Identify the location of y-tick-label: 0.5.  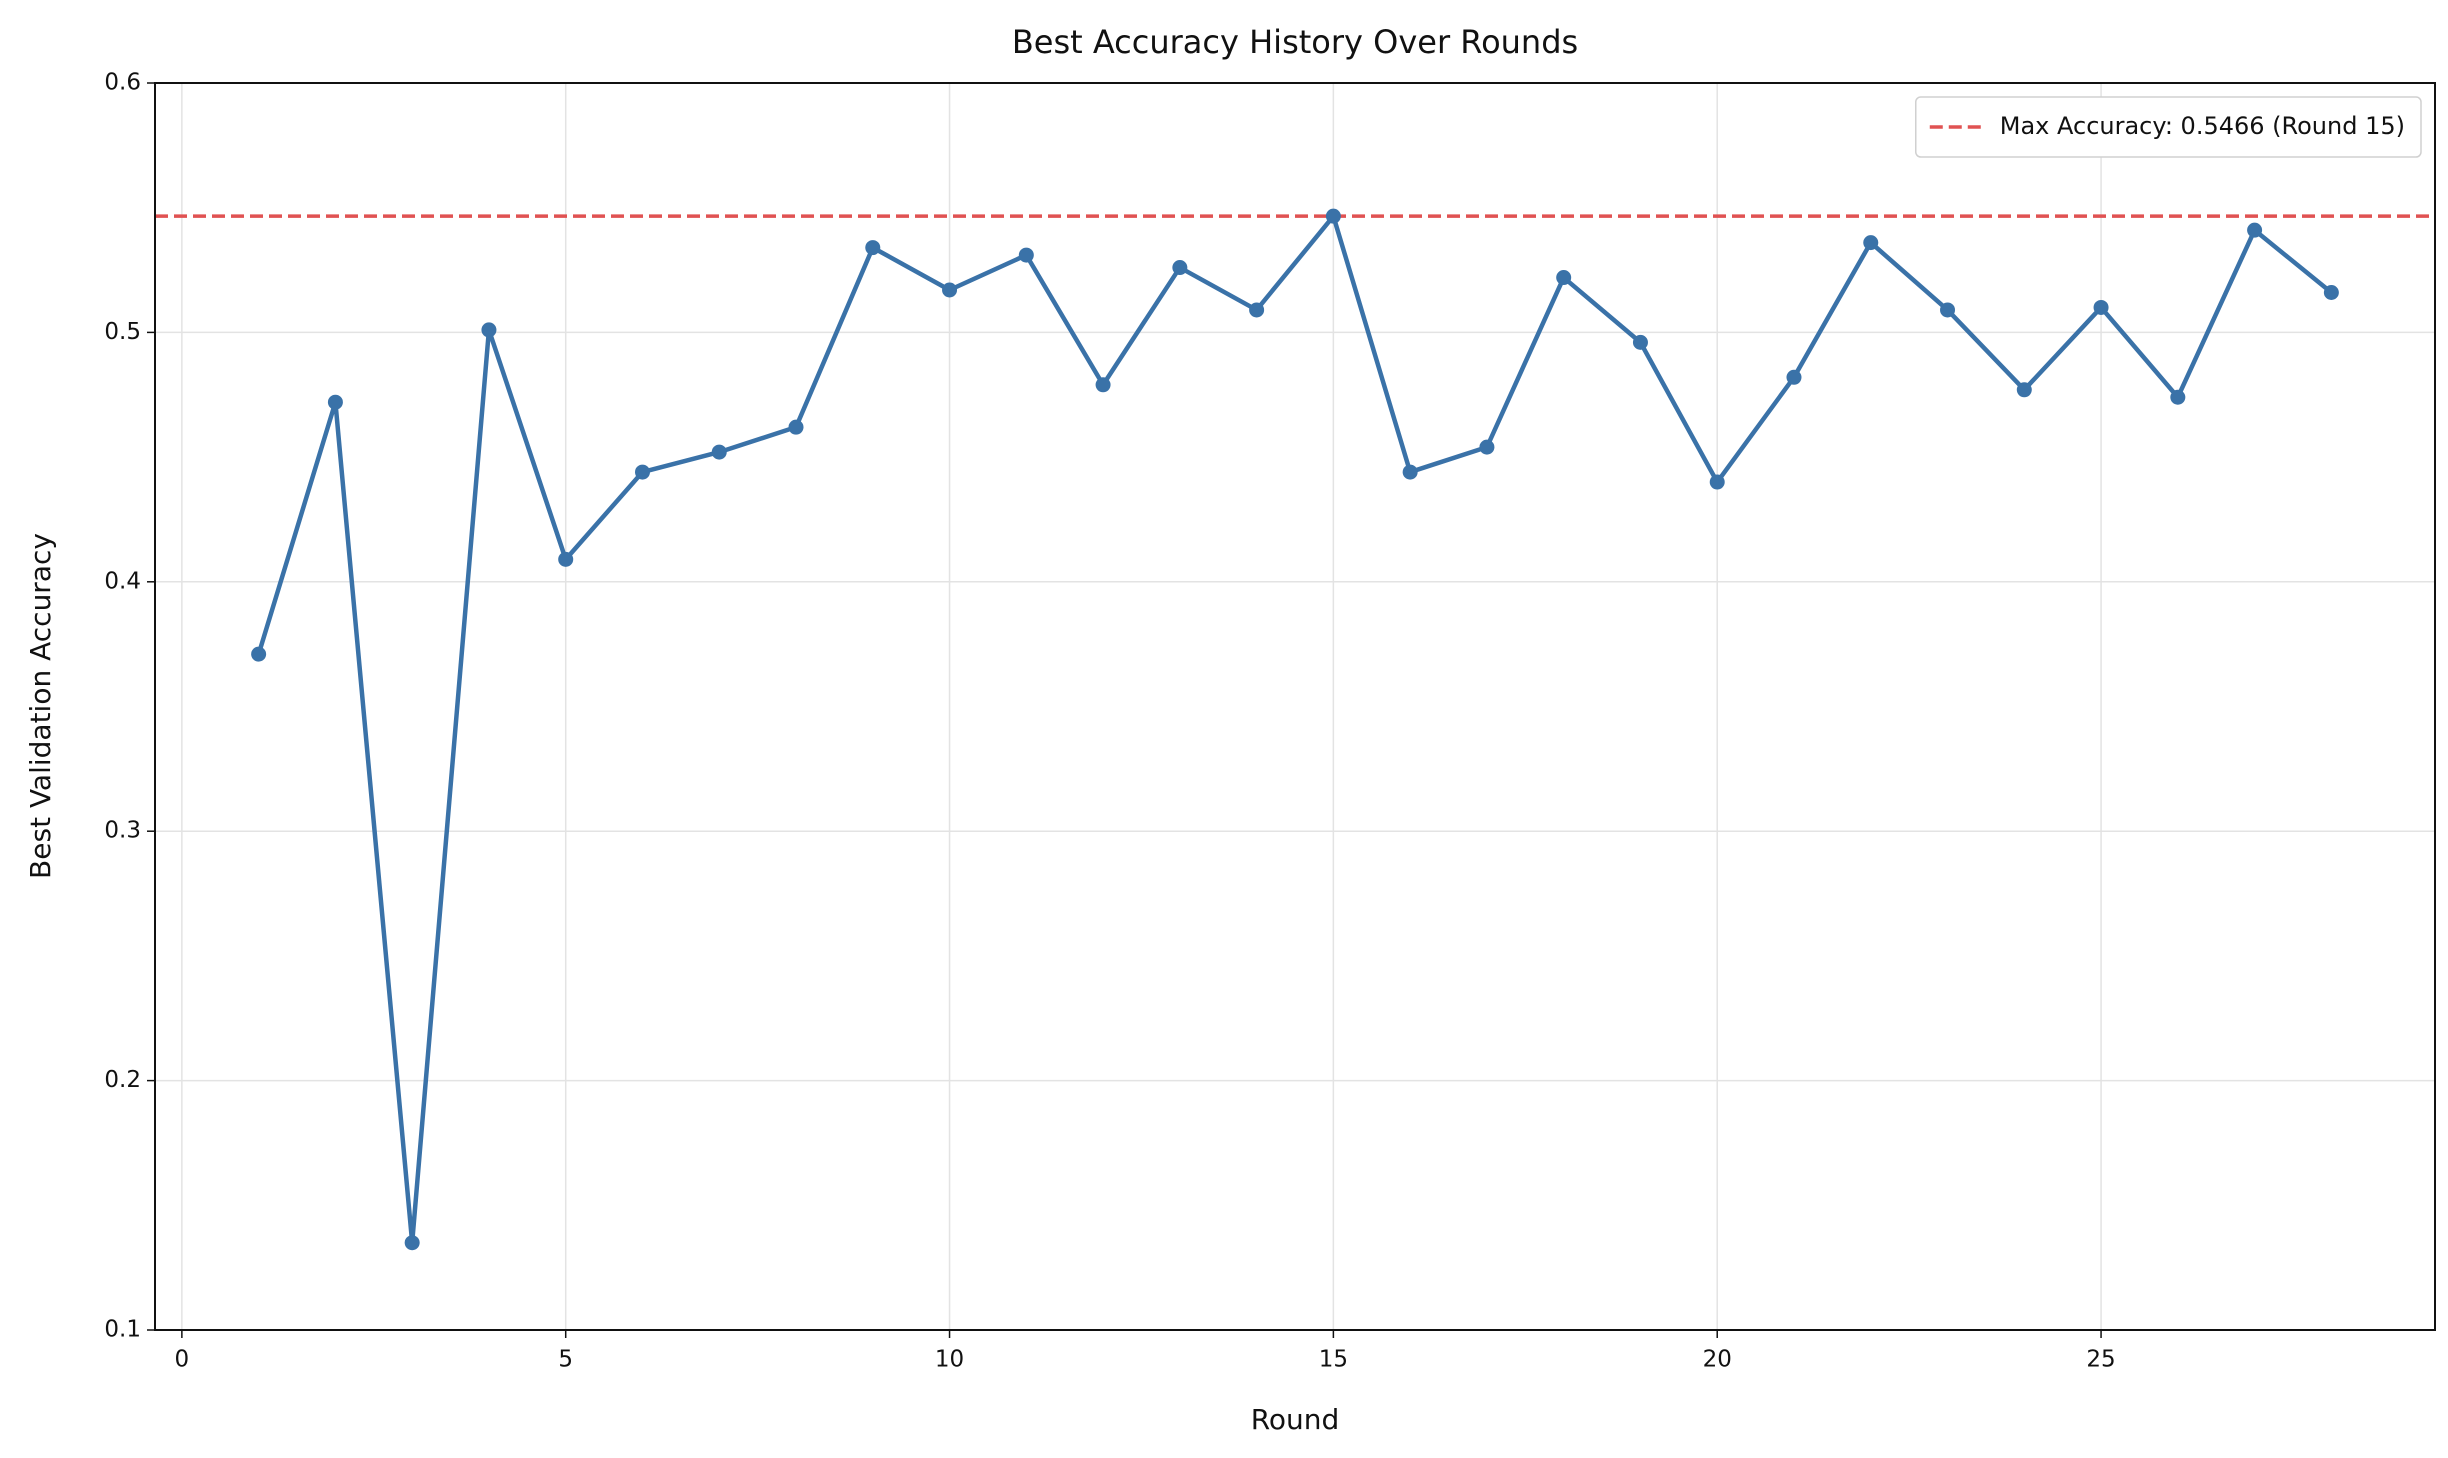
(122, 332).